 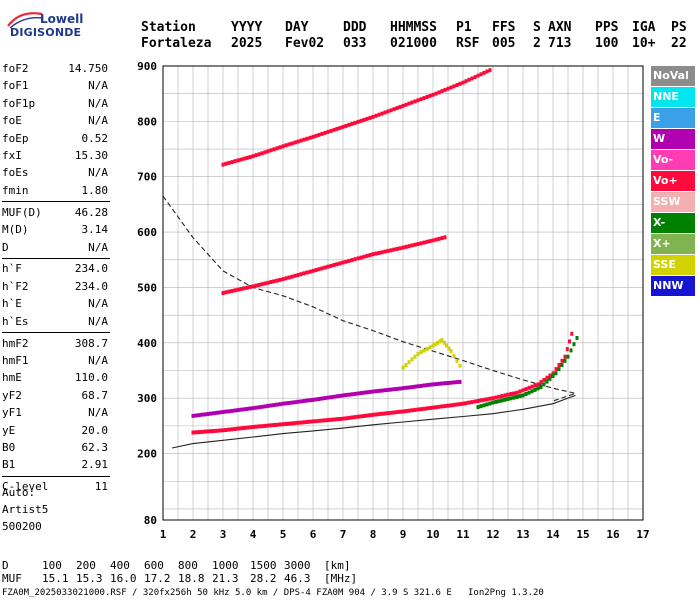 What do you see at coordinates (55, 360) in the screenshot?
I see `param-row: hmF1 N/A` at bounding box center [55, 360].